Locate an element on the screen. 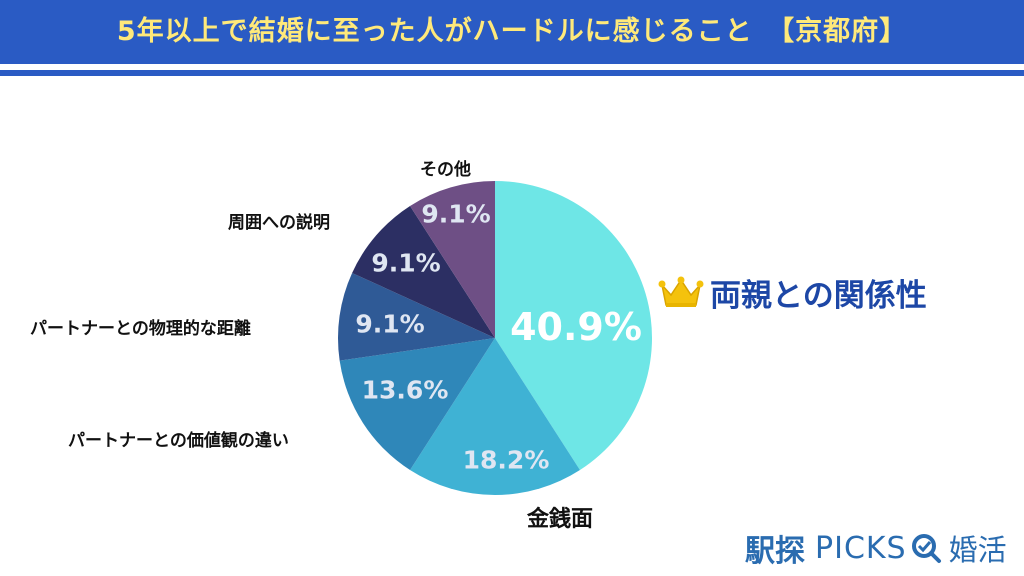 This screenshot has height=576, width=1024. crown-icon is located at coordinates (681, 291).